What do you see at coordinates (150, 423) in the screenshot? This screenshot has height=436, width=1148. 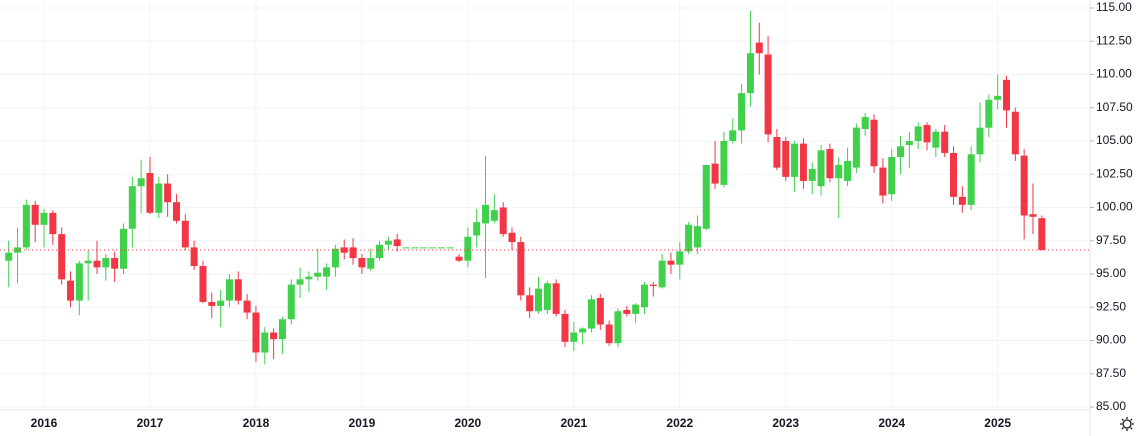 I see `x-tick-label: 2017` at bounding box center [150, 423].